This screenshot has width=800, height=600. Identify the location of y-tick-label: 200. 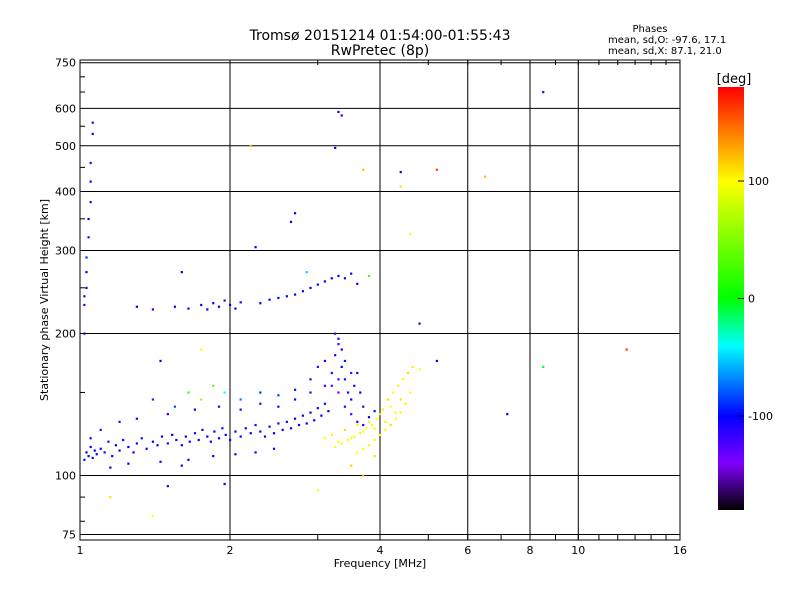
(65, 334).